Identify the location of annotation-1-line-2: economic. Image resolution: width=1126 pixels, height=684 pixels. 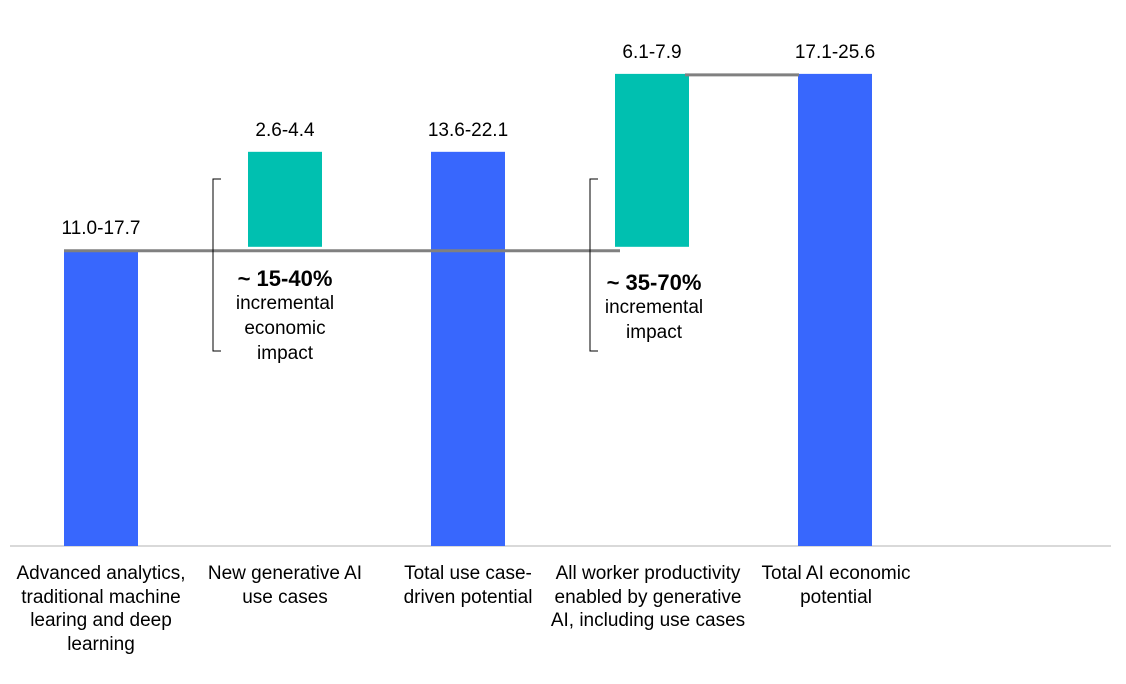
(285, 328).